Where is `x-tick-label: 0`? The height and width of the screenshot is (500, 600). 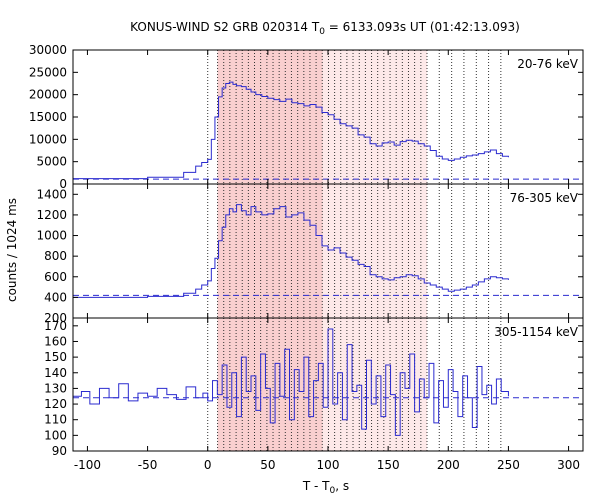 x-tick-label: 0 is located at coordinates (208, 465).